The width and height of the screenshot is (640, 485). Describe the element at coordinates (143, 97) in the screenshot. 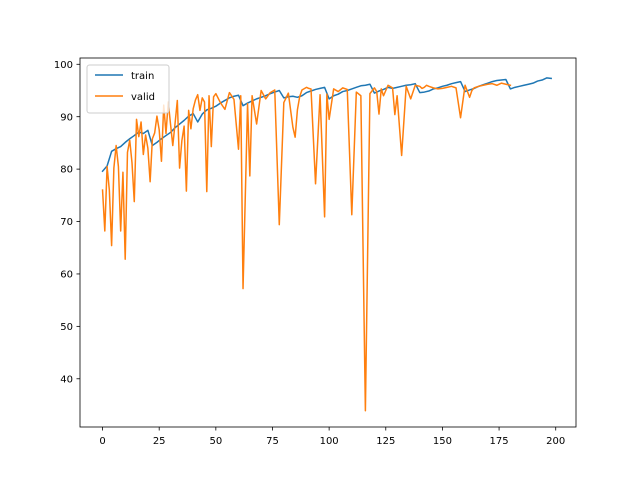

I see `legend-label-valid: valid` at that location.